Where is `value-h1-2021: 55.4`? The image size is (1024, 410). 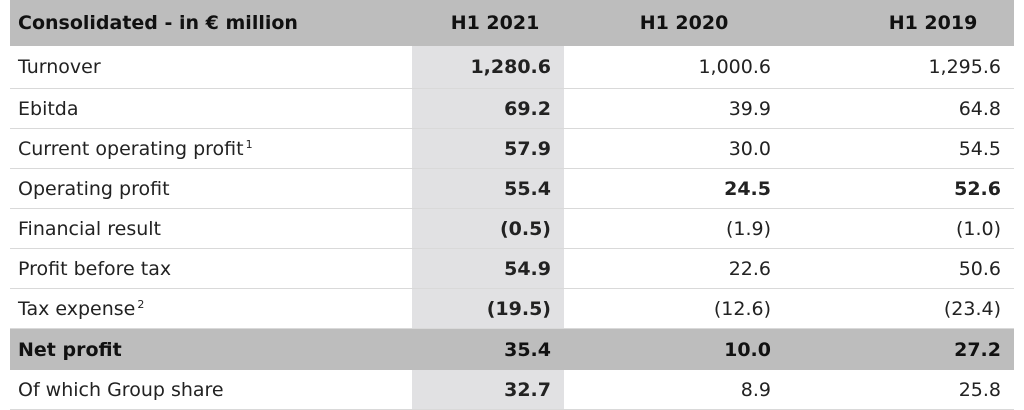 value-h1-2021: 55.4 is located at coordinates (488, 188).